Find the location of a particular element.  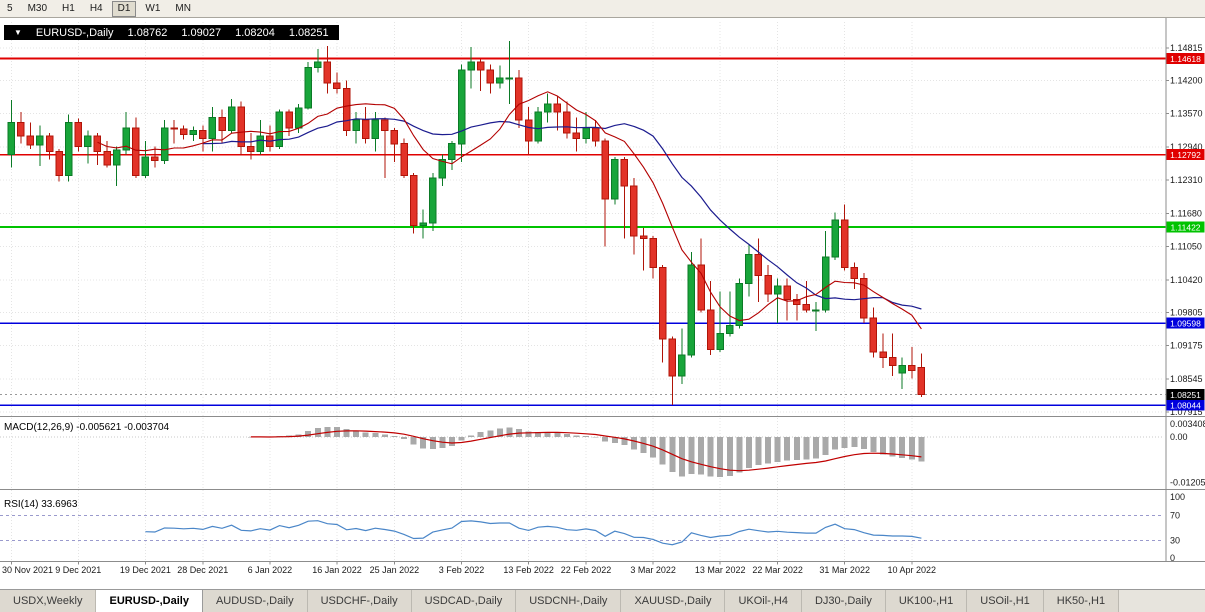

svg-text: 1.08251 is located at coordinates (1185, 395).